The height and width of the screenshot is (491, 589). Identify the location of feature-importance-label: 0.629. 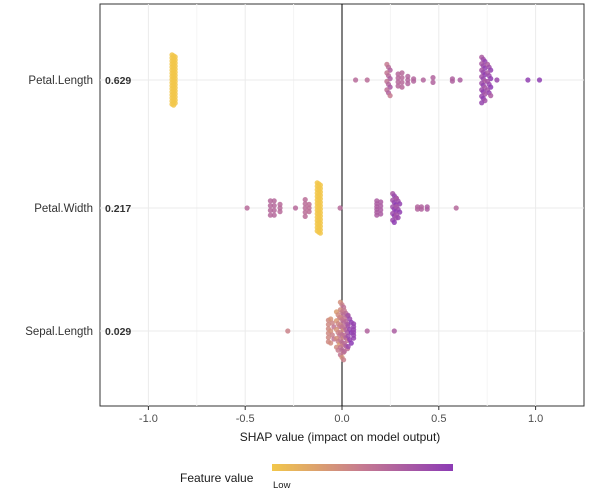
(118, 81).